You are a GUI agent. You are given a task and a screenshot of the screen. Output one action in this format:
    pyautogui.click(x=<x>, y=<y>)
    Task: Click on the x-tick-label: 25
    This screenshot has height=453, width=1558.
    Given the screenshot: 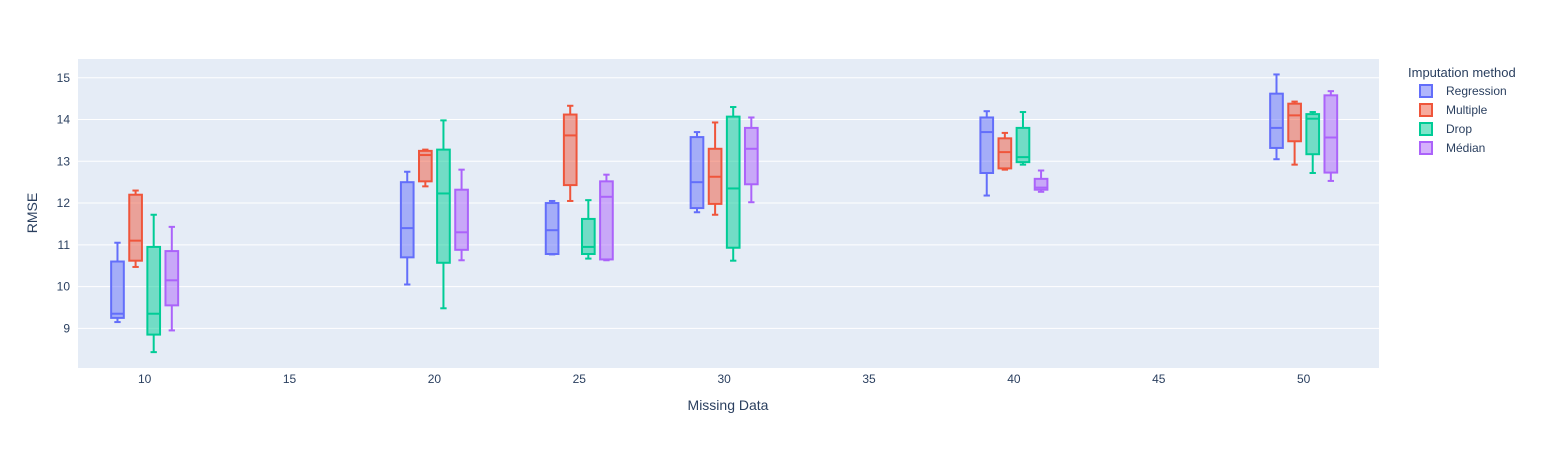 What is the action you would take?
    pyautogui.click(x=580, y=379)
    